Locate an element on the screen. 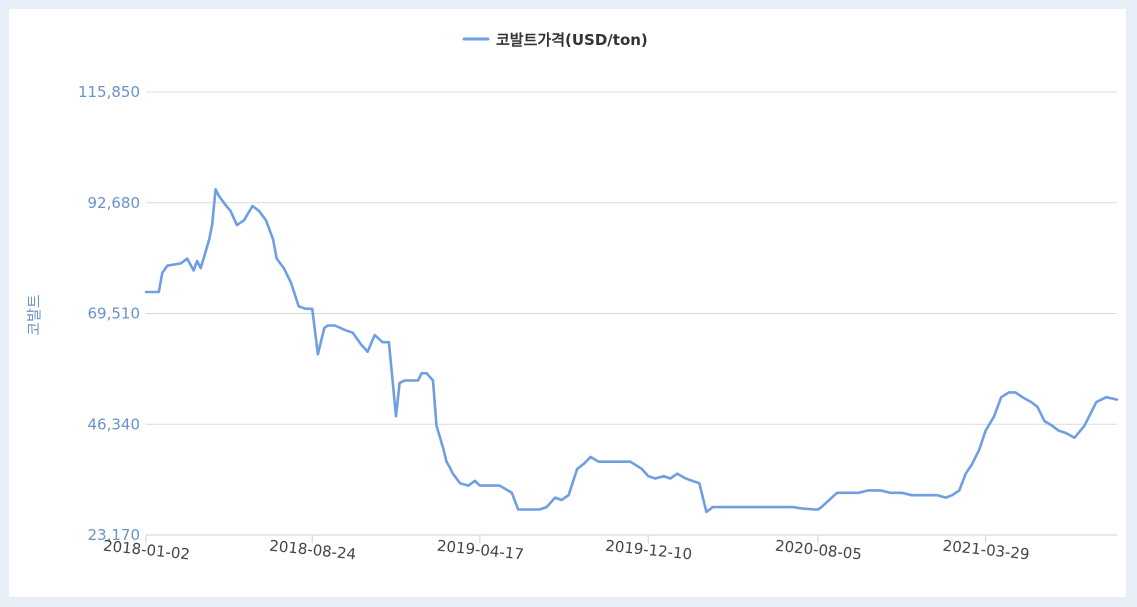  x-tick-label-2: 2019-04-17 is located at coordinates (480, 550).